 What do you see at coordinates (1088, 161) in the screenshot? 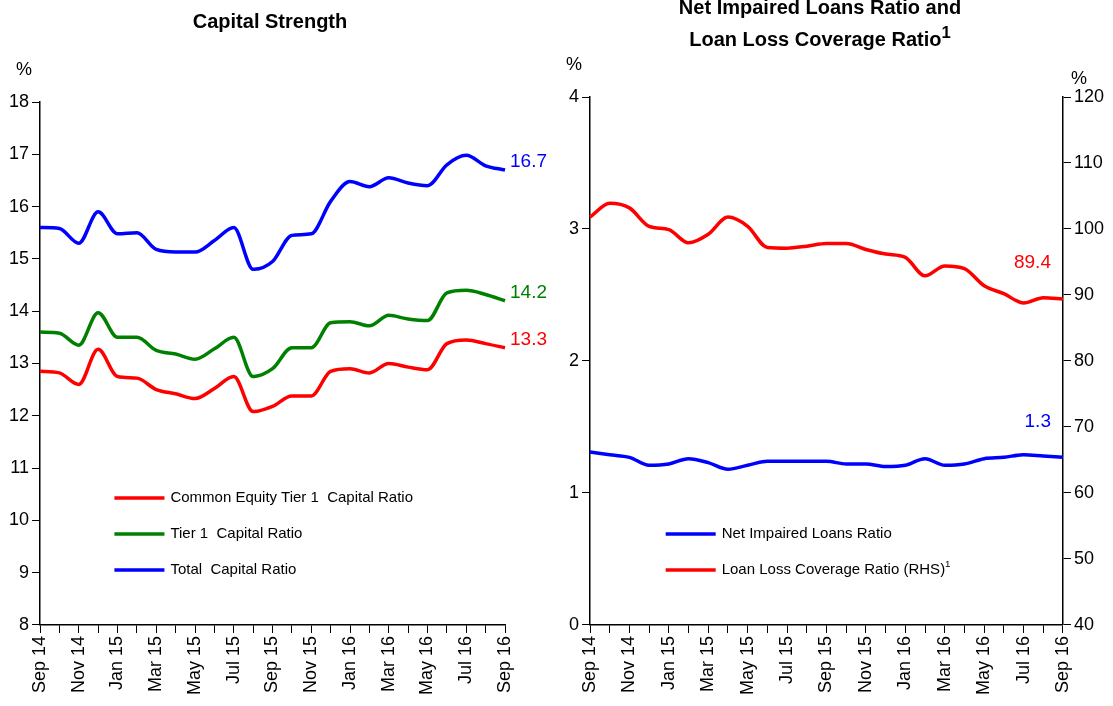
I see `y2-tick-label: 110` at bounding box center [1088, 161].